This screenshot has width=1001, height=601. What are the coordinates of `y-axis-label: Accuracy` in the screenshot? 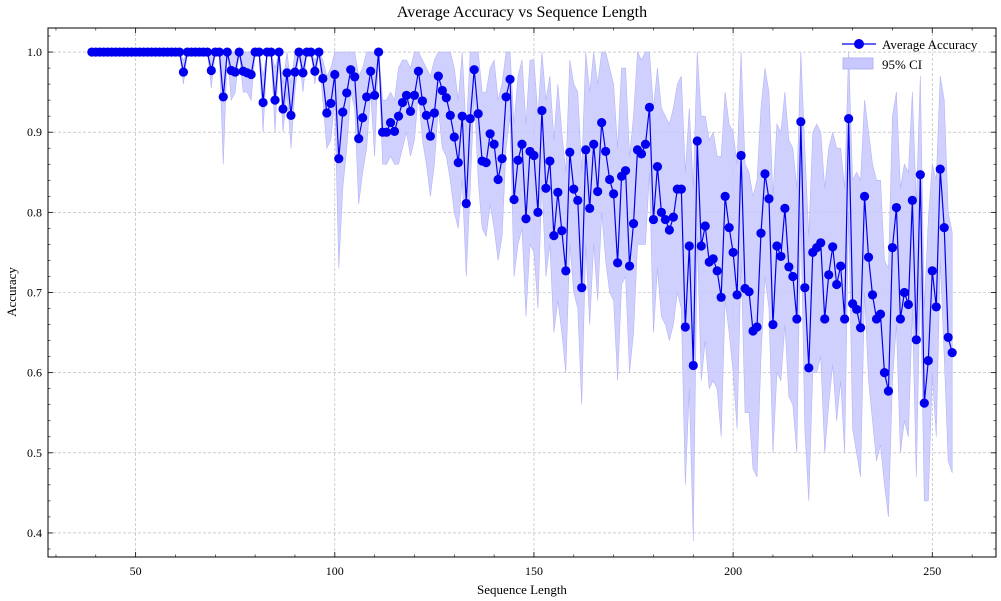 It's located at (11, 292).